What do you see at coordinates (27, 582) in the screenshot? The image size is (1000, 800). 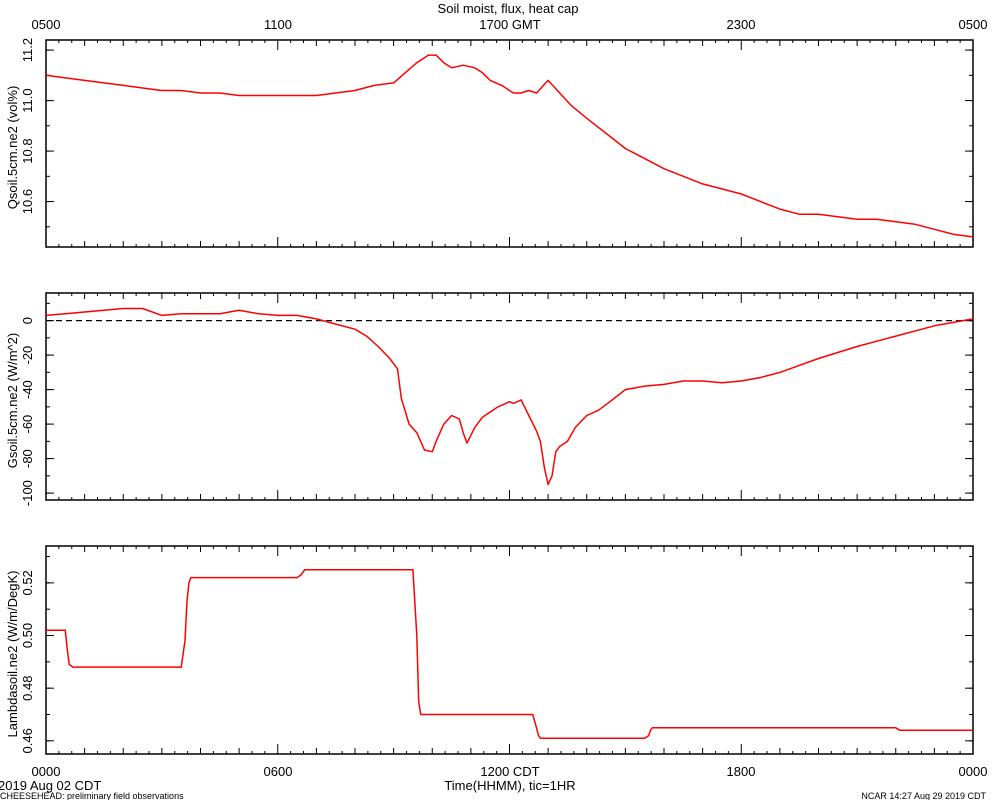 I see `y-tick-label: 0.52` at bounding box center [27, 582].